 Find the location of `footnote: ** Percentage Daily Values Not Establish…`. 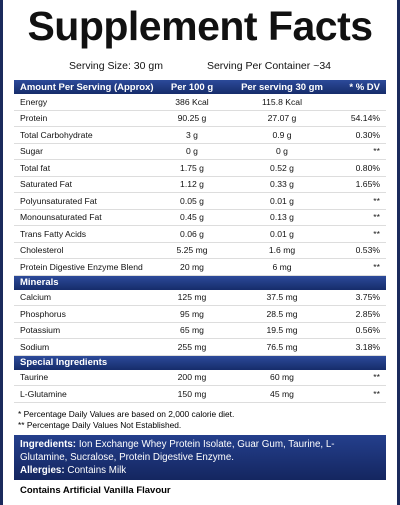

footnote: ** Percentage Daily Values Not Establish… is located at coordinates (100, 424).